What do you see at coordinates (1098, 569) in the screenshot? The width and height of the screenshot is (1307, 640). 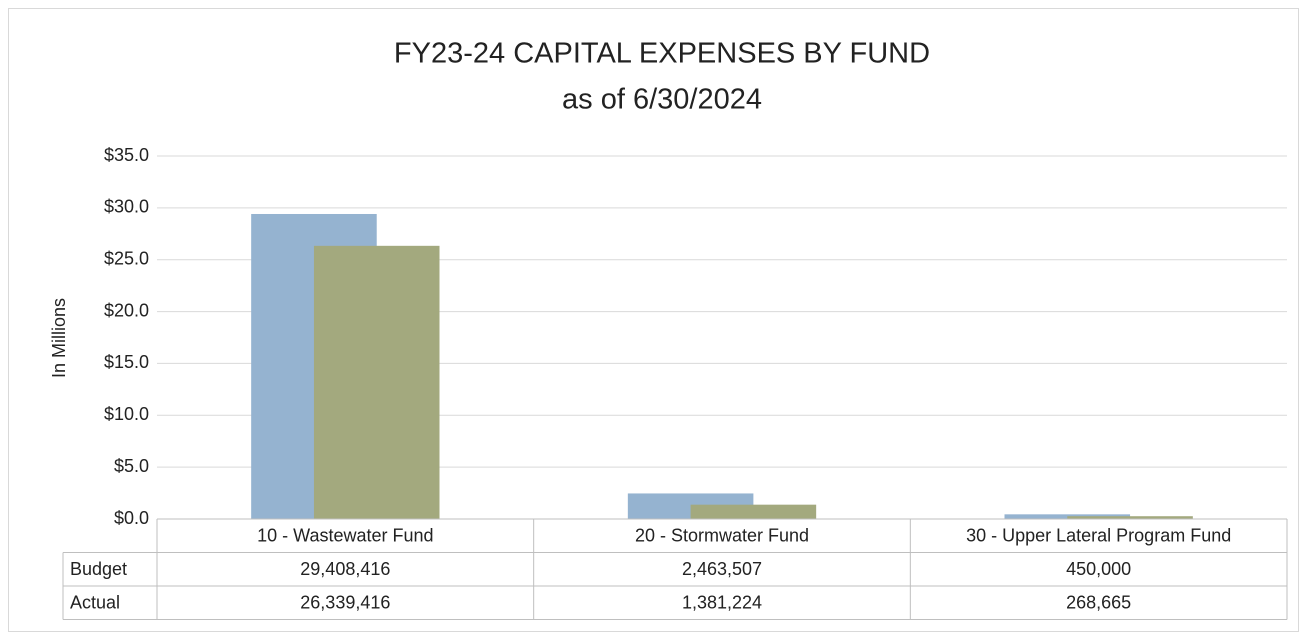 I see `data-label: 450,000` at bounding box center [1098, 569].